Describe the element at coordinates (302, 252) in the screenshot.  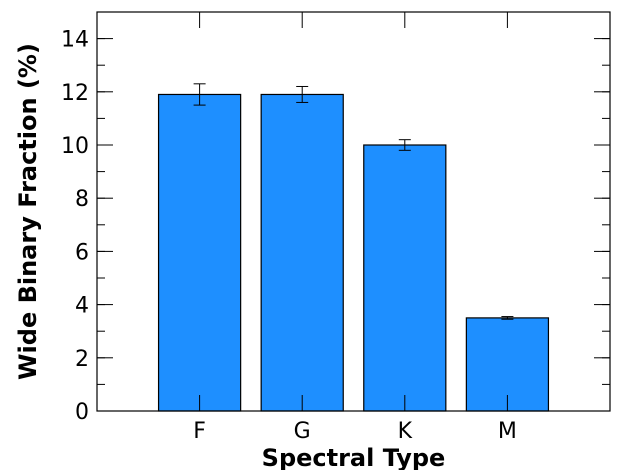
I see `bar-g` at that location.